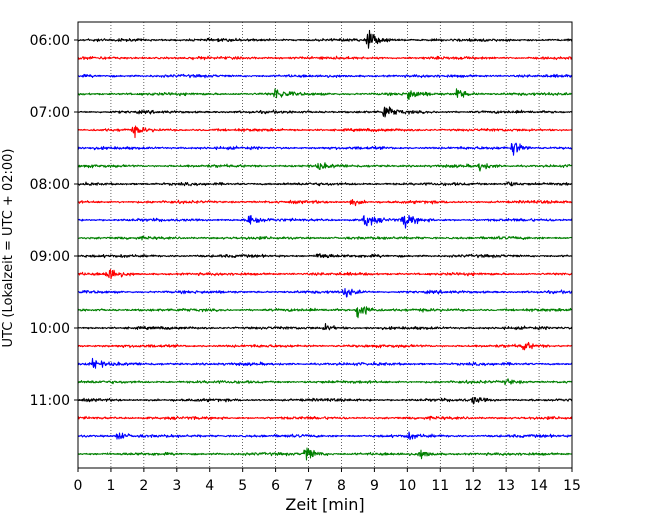 This screenshot has width=650, height=520. What do you see at coordinates (407, 486) in the screenshot?
I see `x-tick-label: 10` at bounding box center [407, 486].